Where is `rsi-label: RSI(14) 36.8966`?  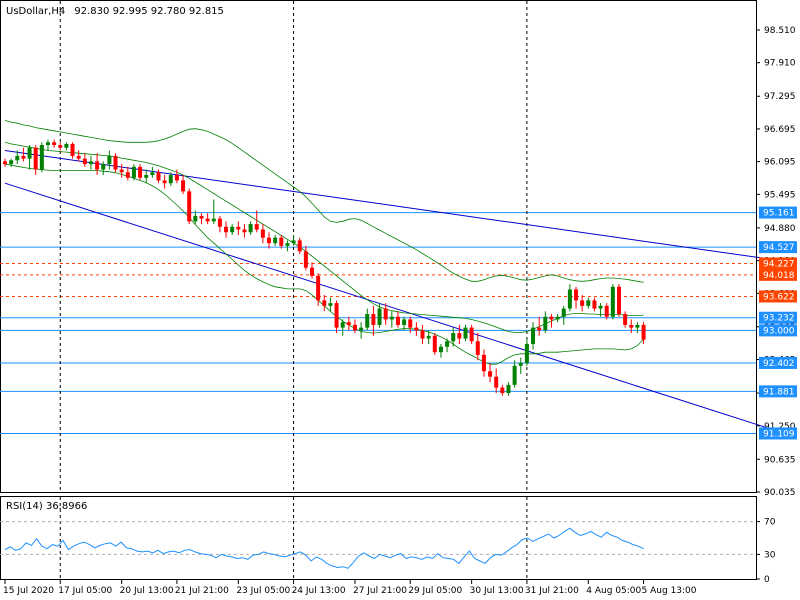 rsi-label: RSI(14) 36.8966 is located at coordinates (46, 506).